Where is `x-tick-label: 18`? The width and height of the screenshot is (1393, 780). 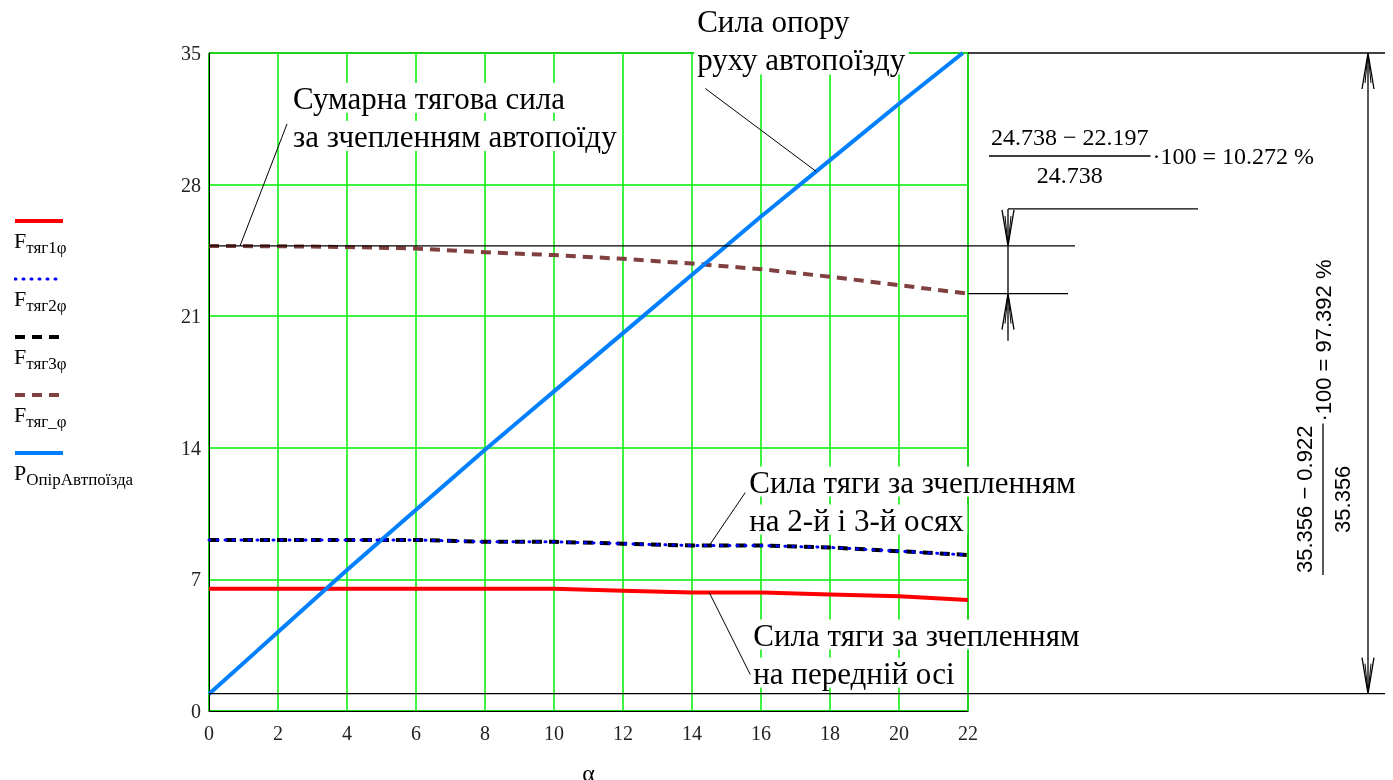 x-tick-label: 18 is located at coordinates (830, 733).